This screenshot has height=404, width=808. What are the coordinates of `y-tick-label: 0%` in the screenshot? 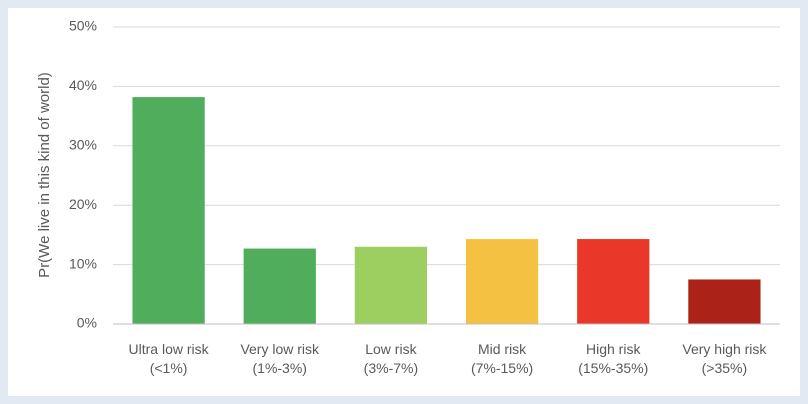 It's located at (87, 323).